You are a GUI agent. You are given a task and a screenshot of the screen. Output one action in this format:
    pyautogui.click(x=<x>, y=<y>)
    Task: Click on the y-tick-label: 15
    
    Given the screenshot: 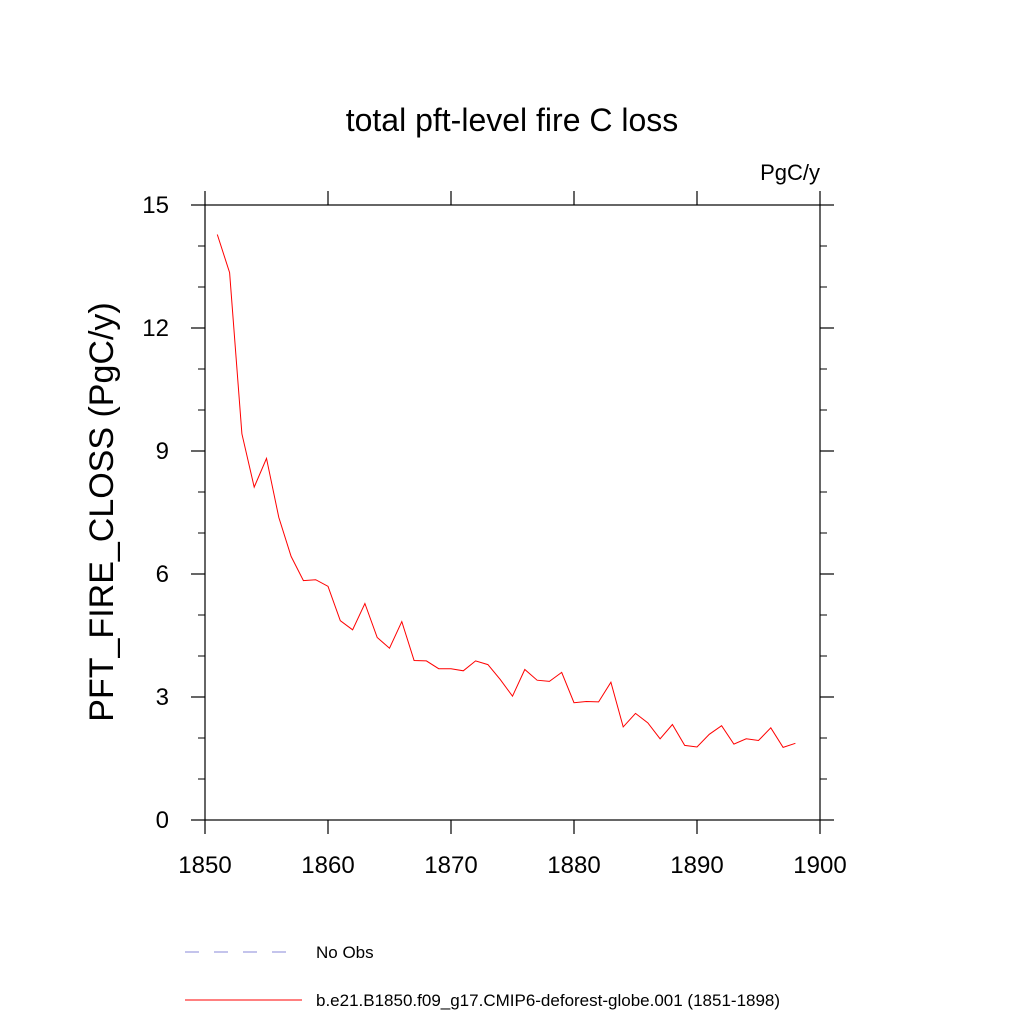 What is the action you would take?
    pyautogui.click(x=155, y=205)
    